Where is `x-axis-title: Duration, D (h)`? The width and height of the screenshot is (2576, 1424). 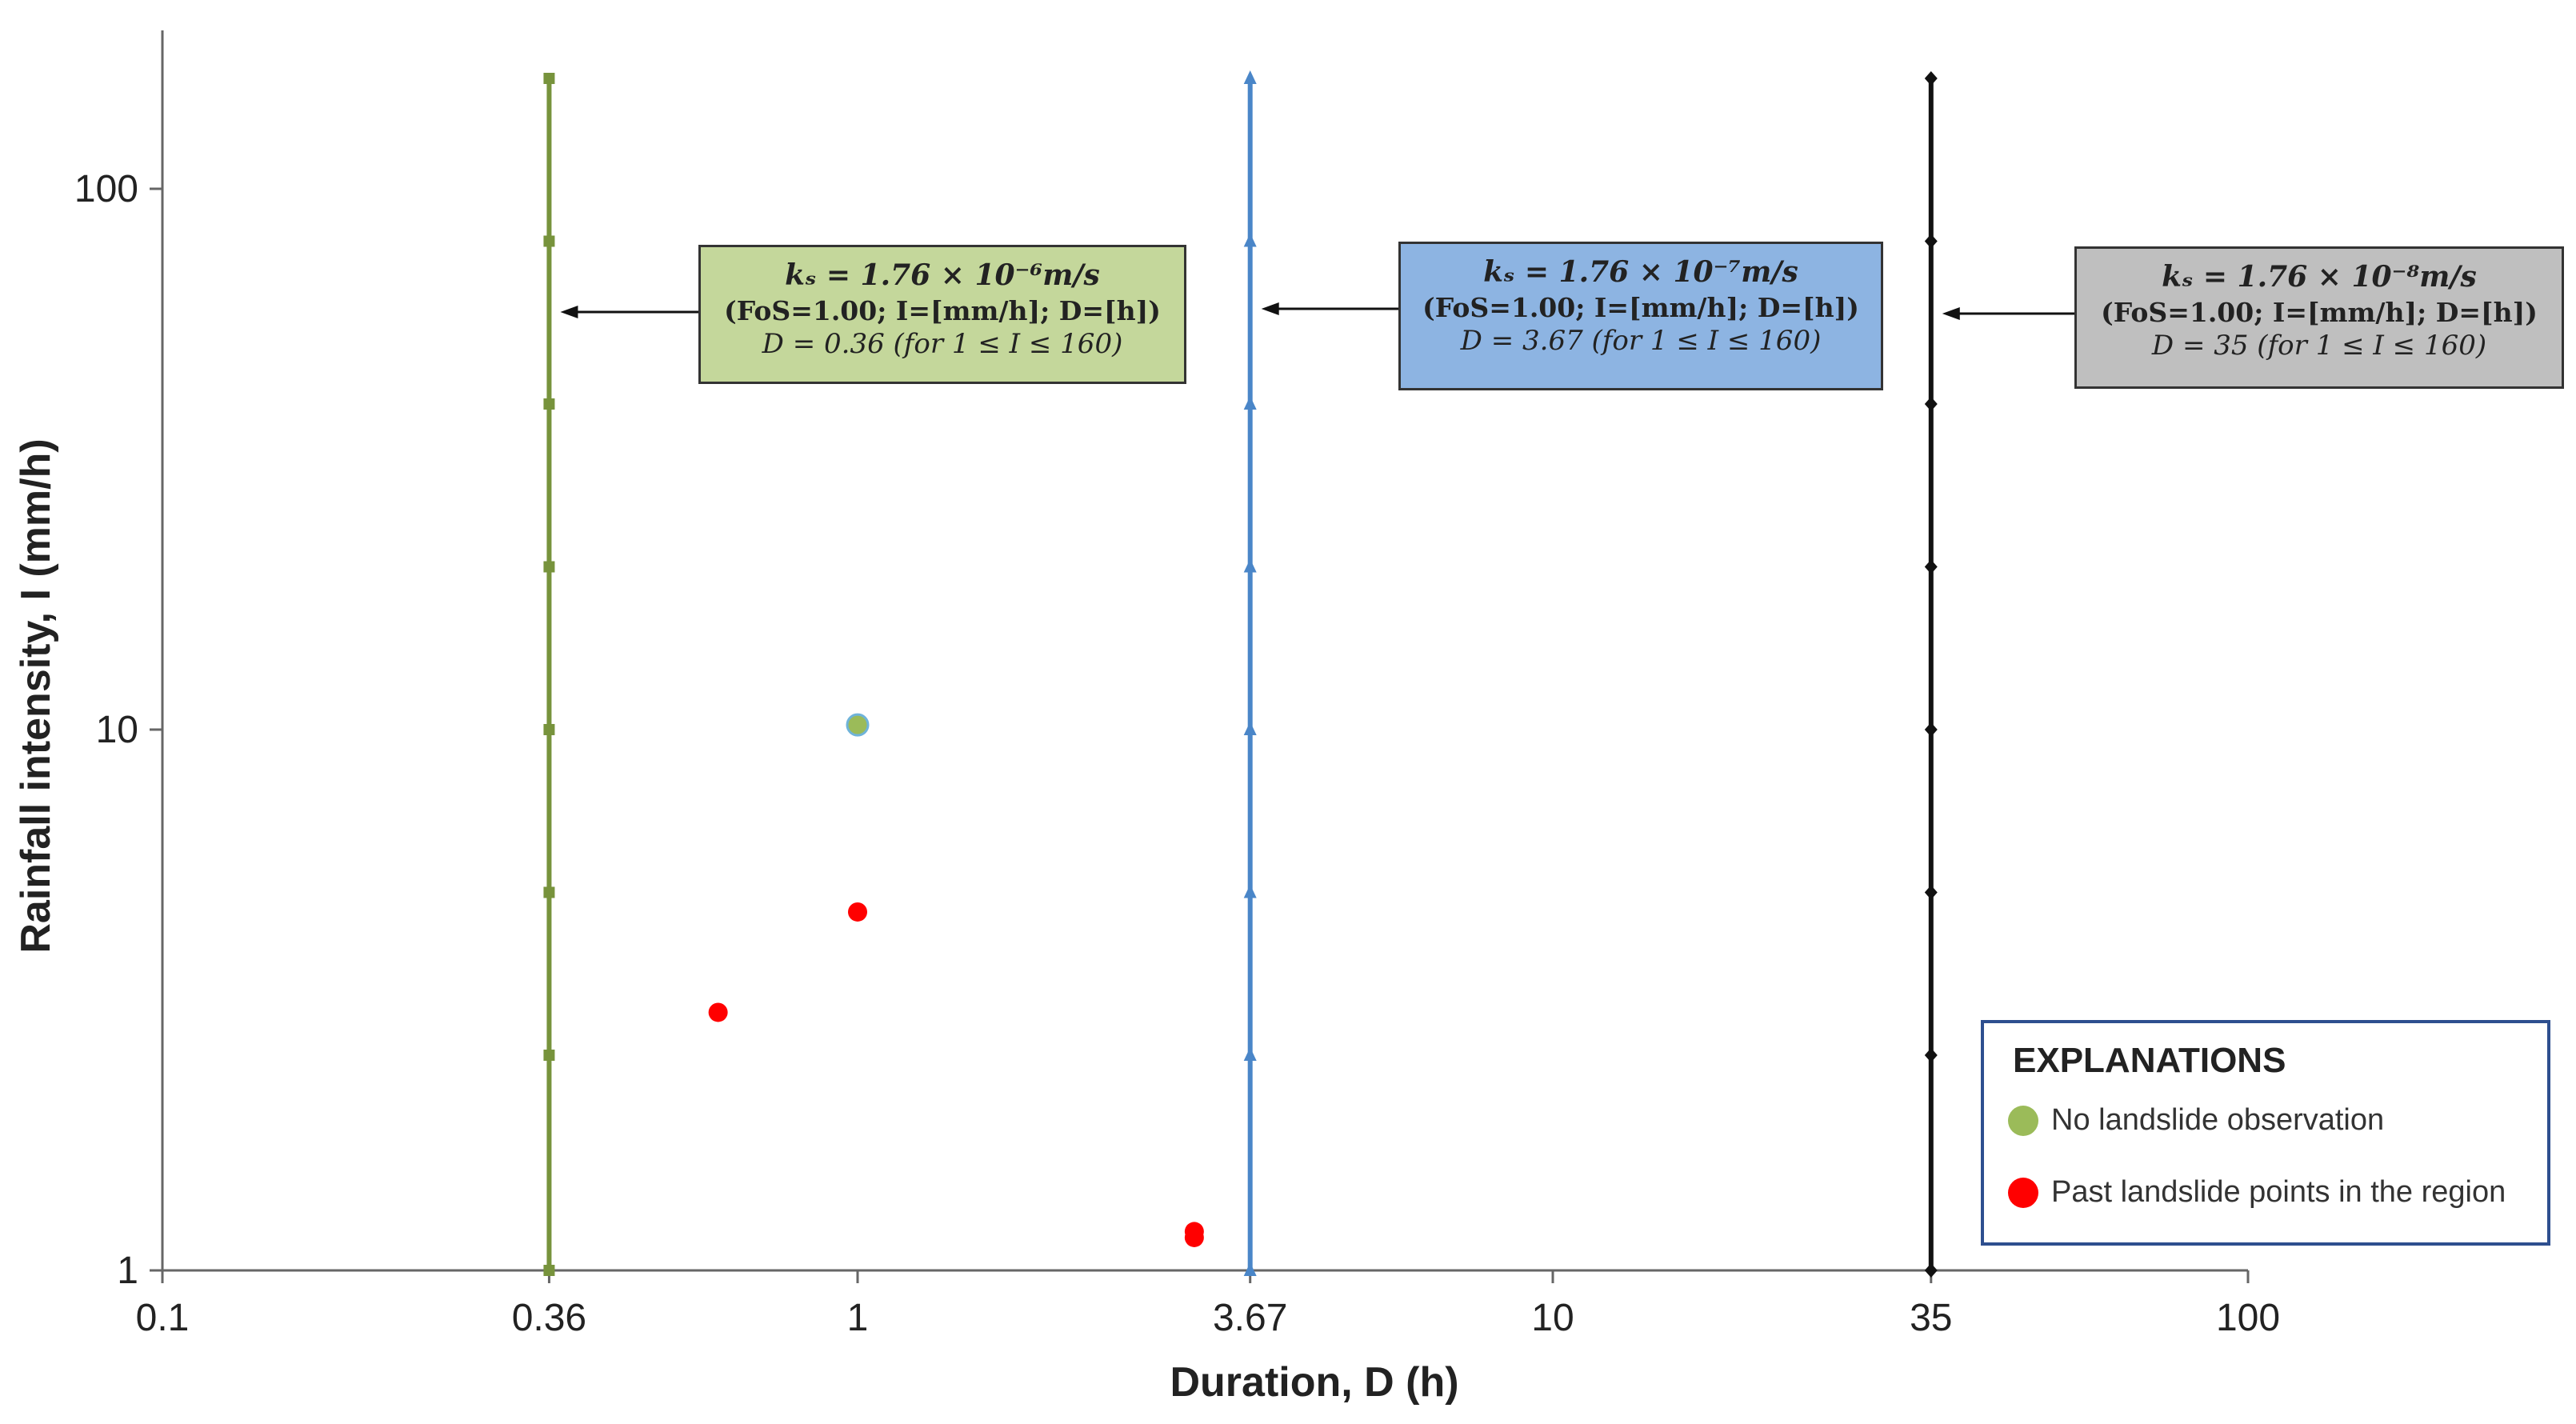
x-axis-title: Duration, D (h) is located at coordinates (1314, 1382).